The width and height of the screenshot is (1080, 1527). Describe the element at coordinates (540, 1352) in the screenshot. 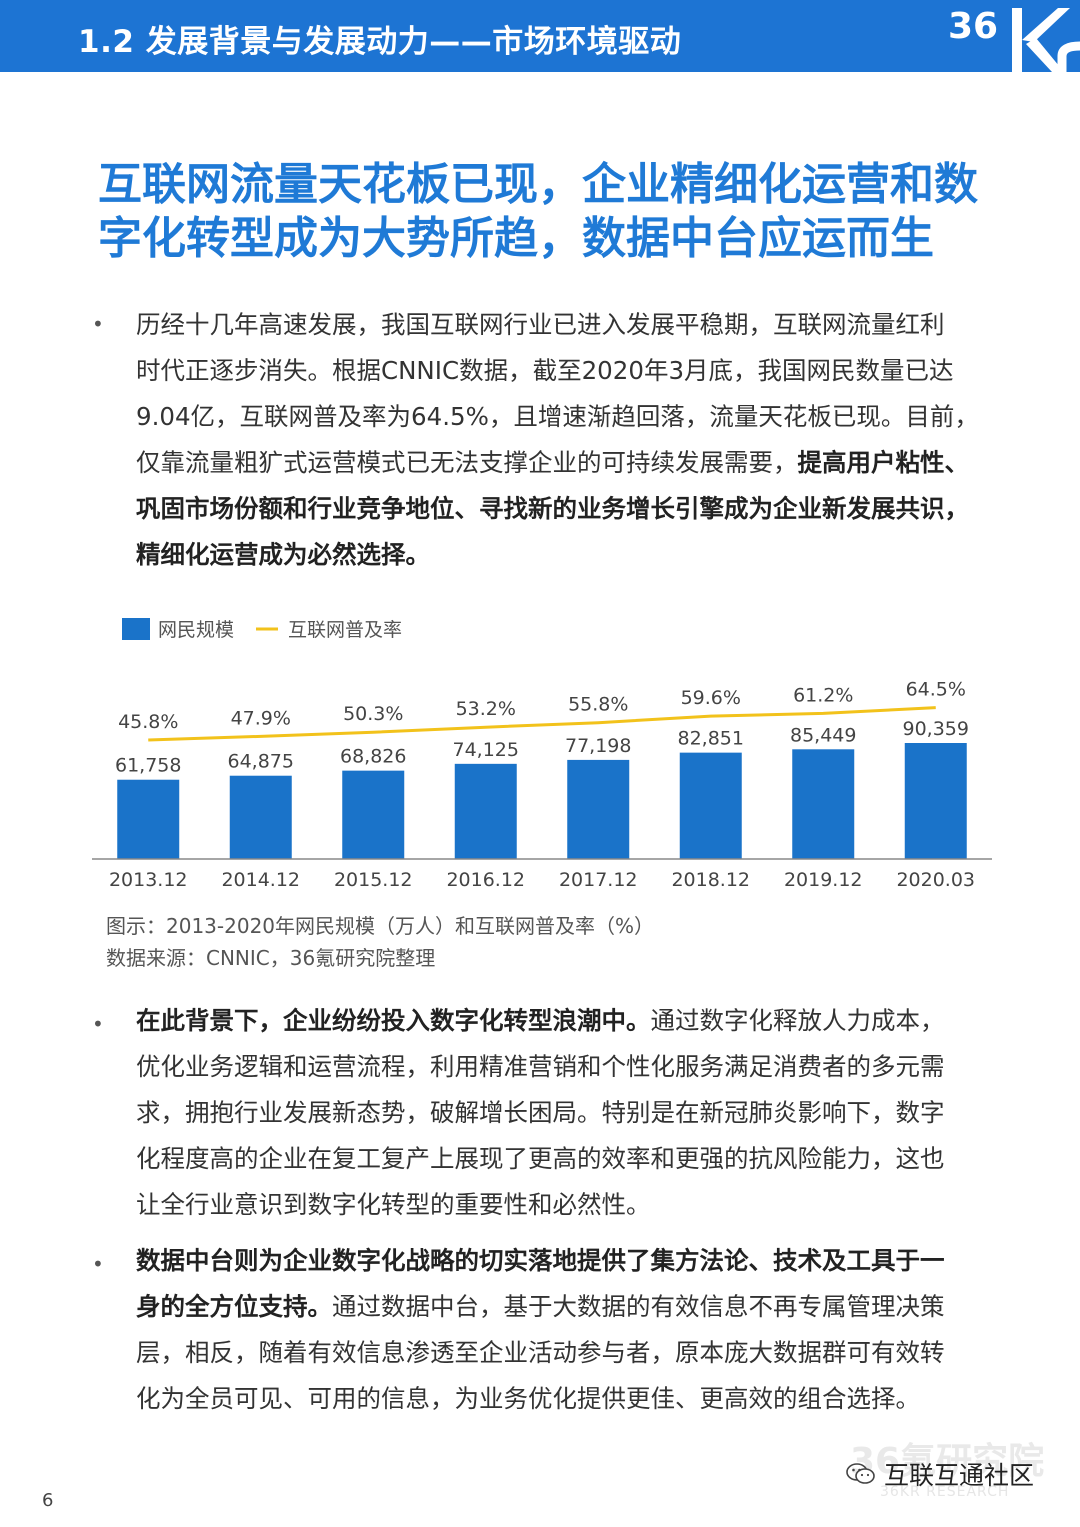

I see `body-text: 层，相反，随着有效信息渗透至企业活动参与者，原本庞大数据群可有效转` at that location.